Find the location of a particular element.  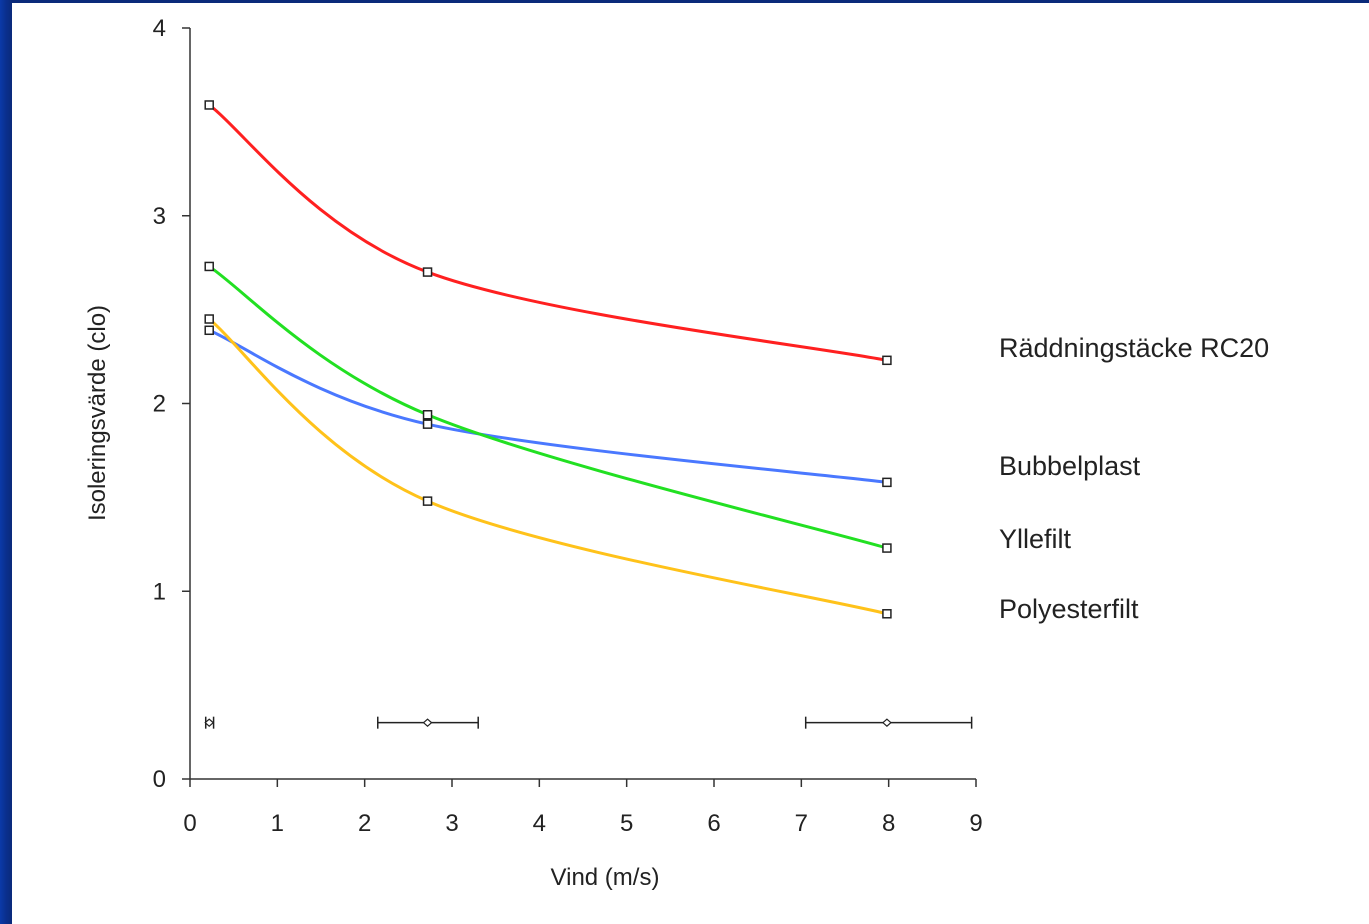

y-tick-label: 3 is located at coordinates (159, 216).